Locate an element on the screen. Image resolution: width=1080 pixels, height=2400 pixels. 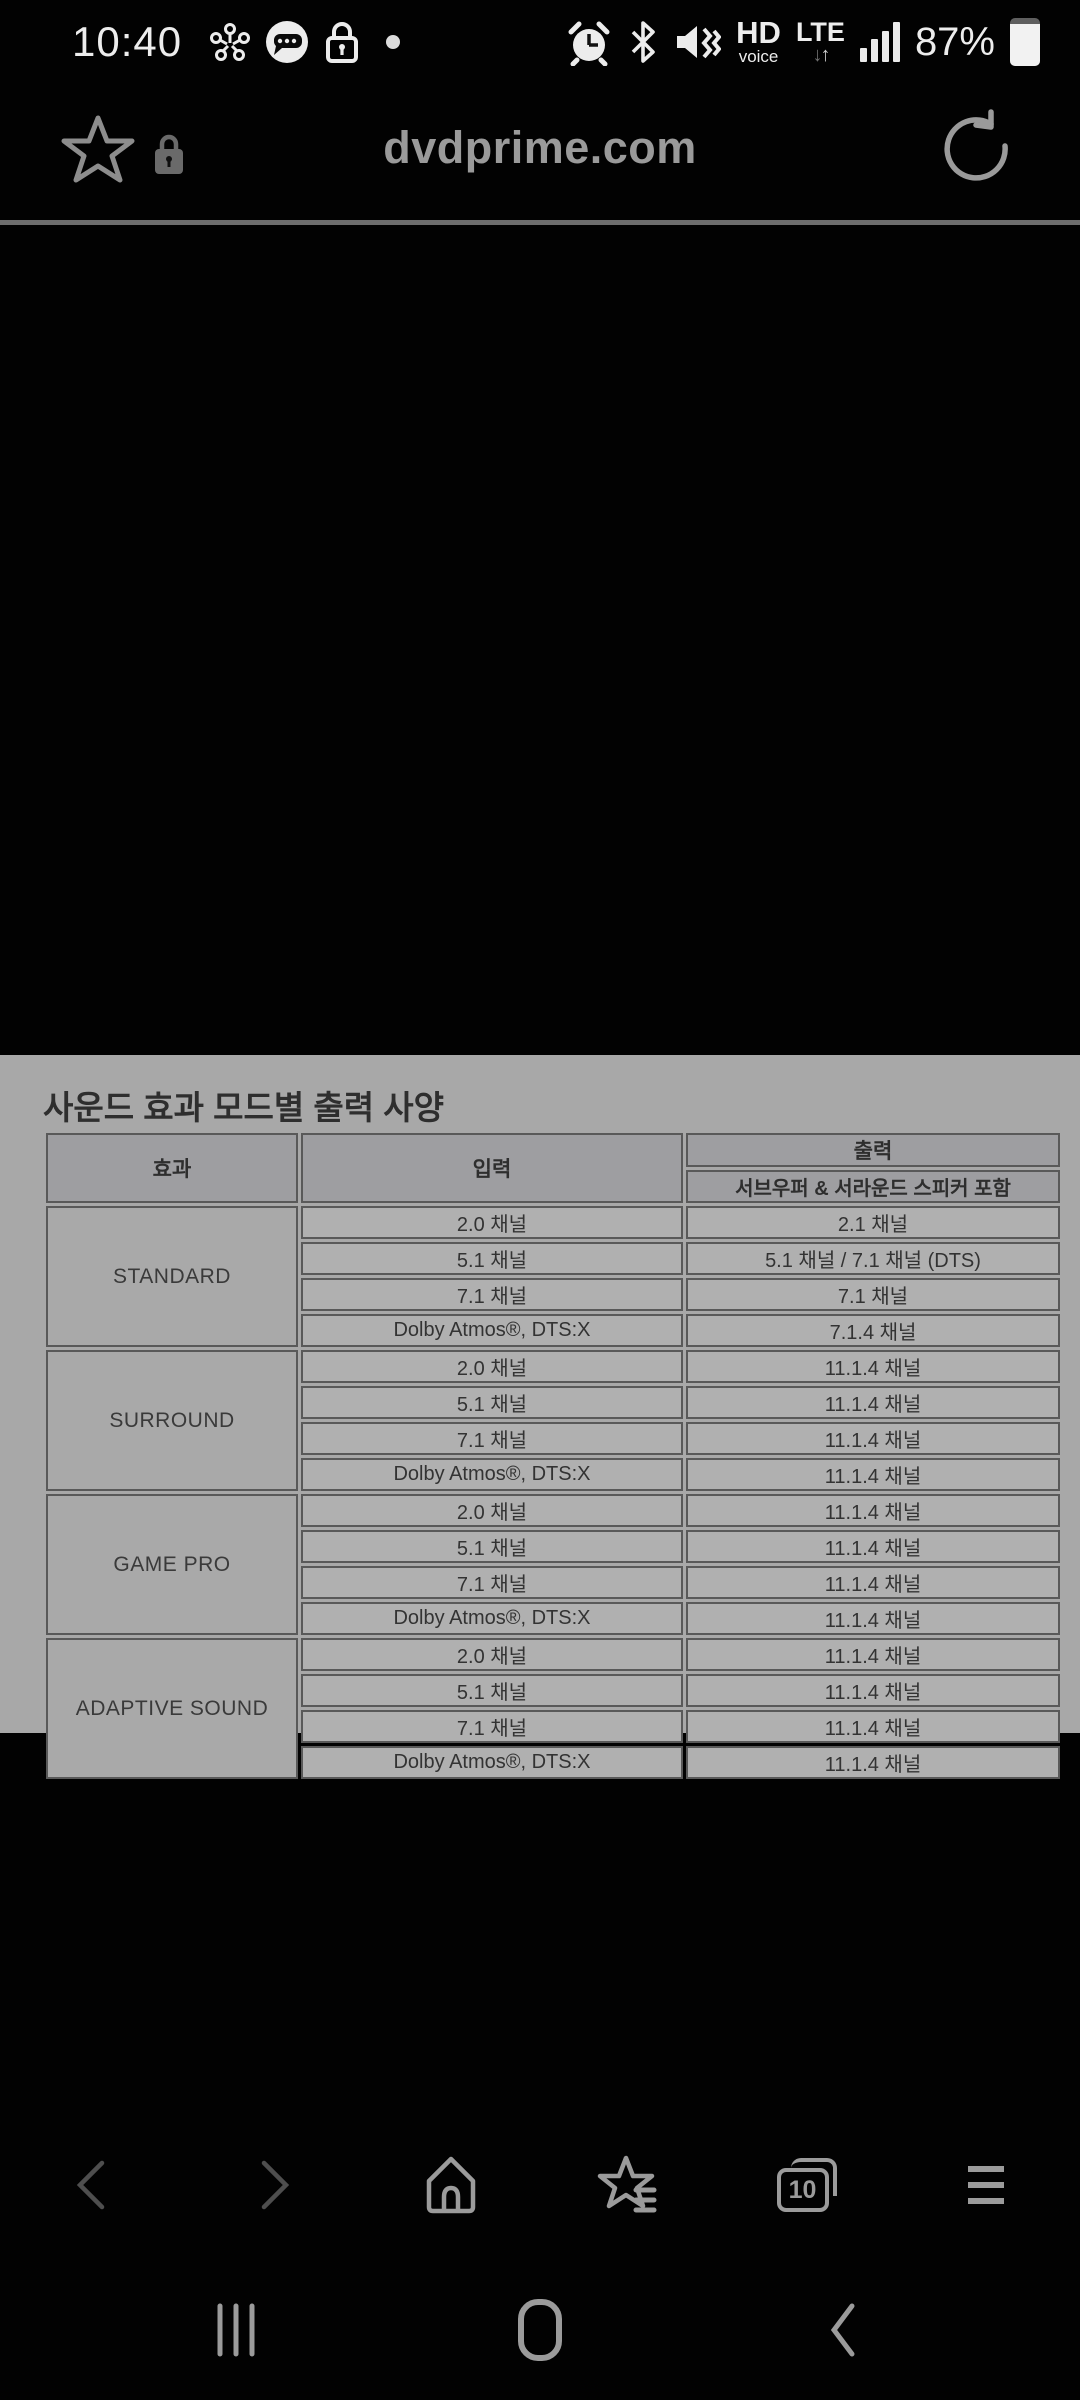
table-row: 7.1 채널 7.1 채널 is located at coordinates (553, 1294).